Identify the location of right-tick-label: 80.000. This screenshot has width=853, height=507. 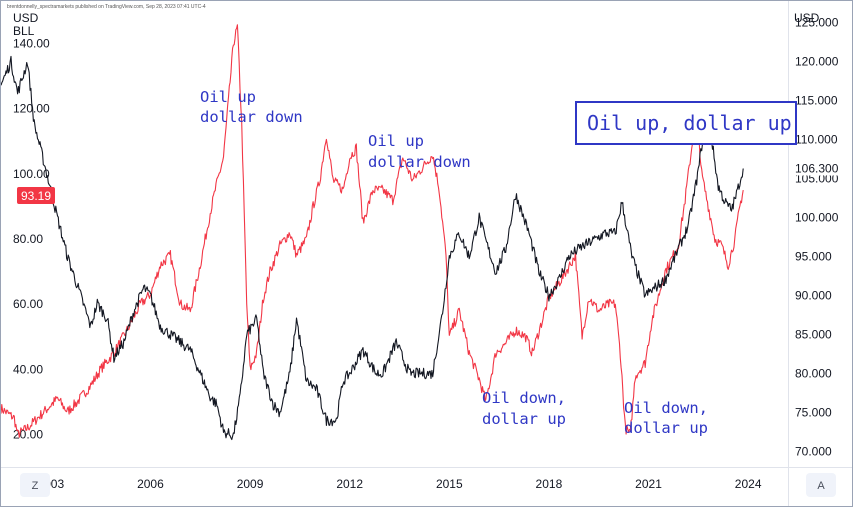
(813, 373).